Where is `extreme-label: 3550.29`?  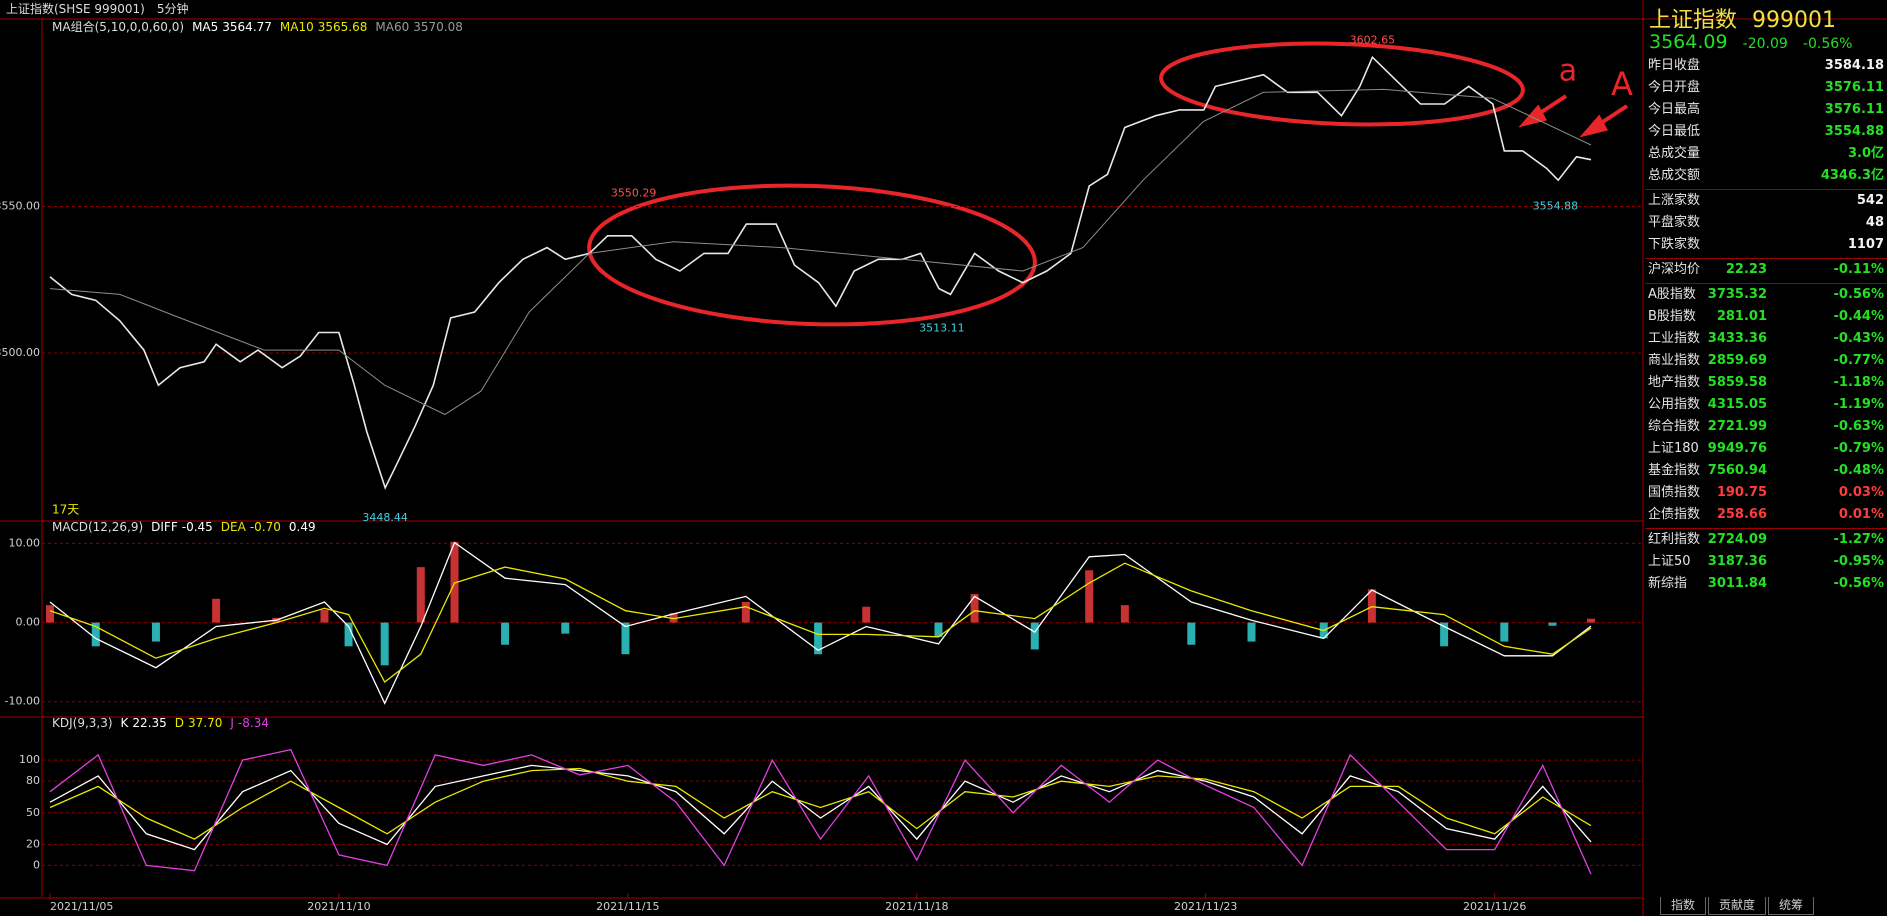 extreme-label: 3550.29 is located at coordinates (634, 193).